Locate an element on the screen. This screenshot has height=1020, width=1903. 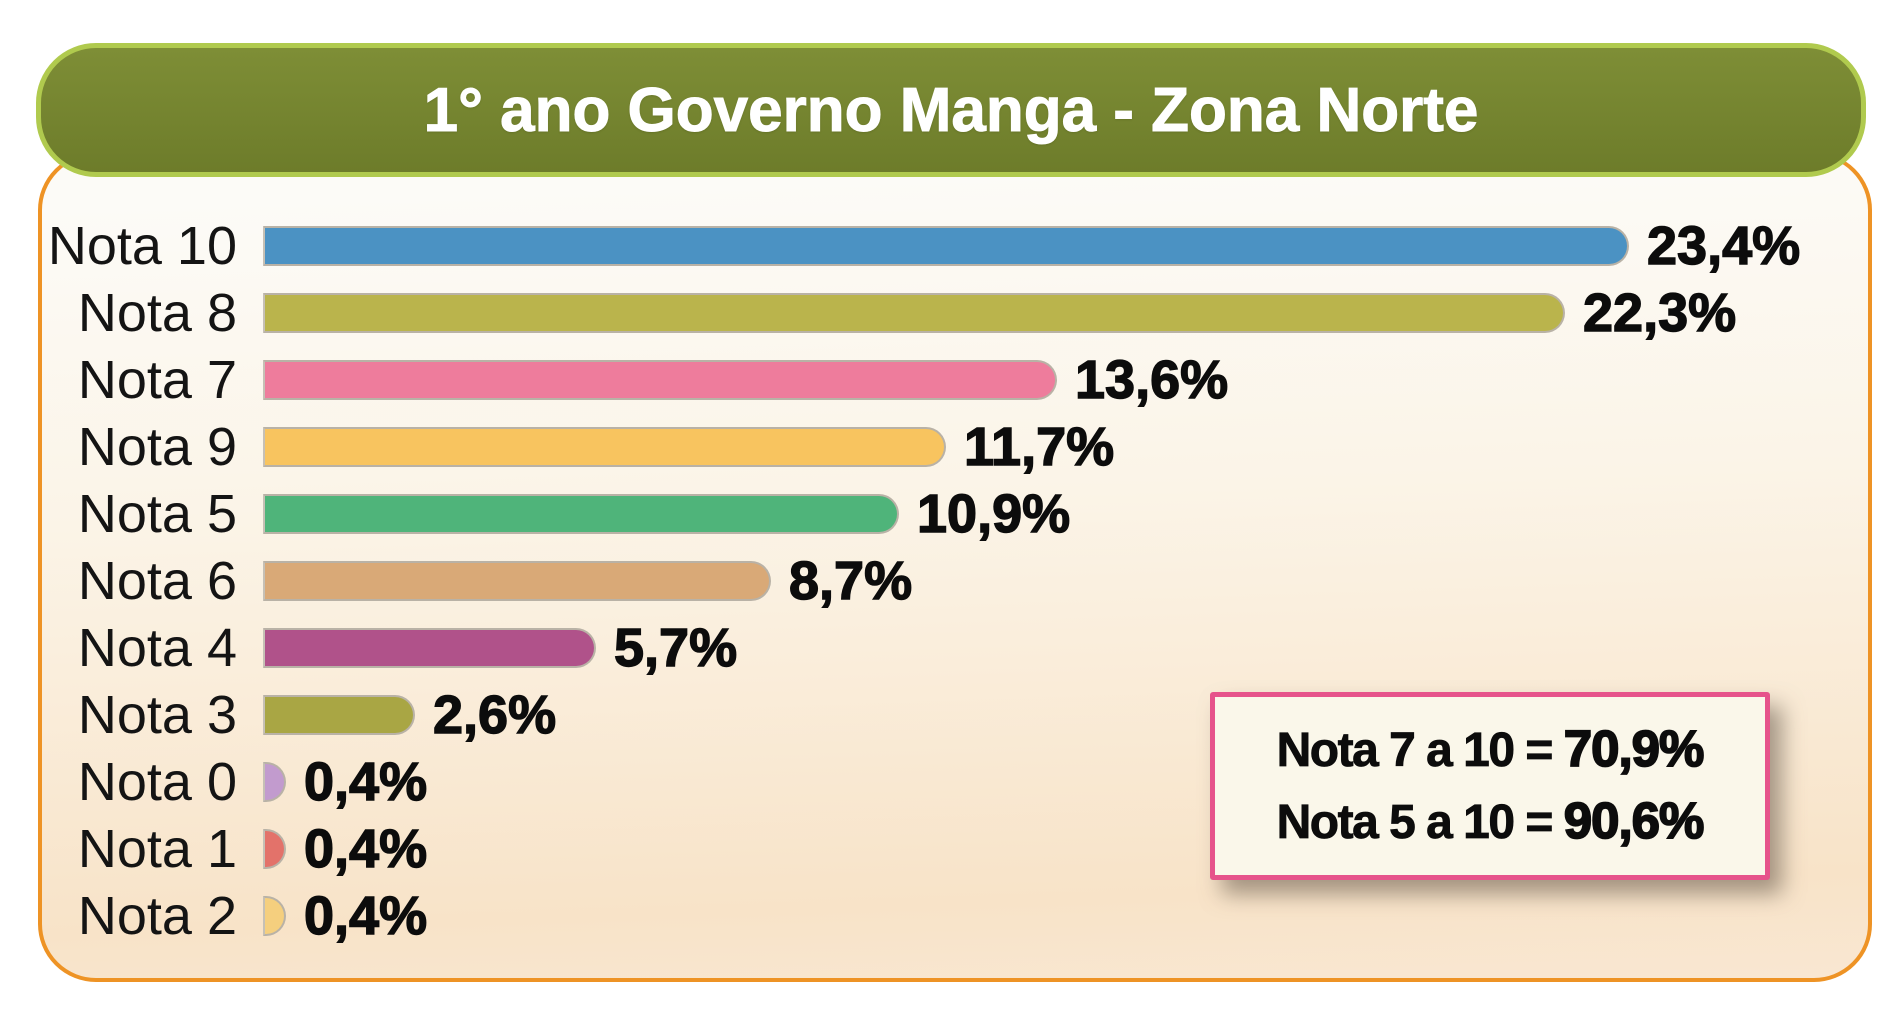
category-label: Nota 3 is located at coordinates (157, 714).